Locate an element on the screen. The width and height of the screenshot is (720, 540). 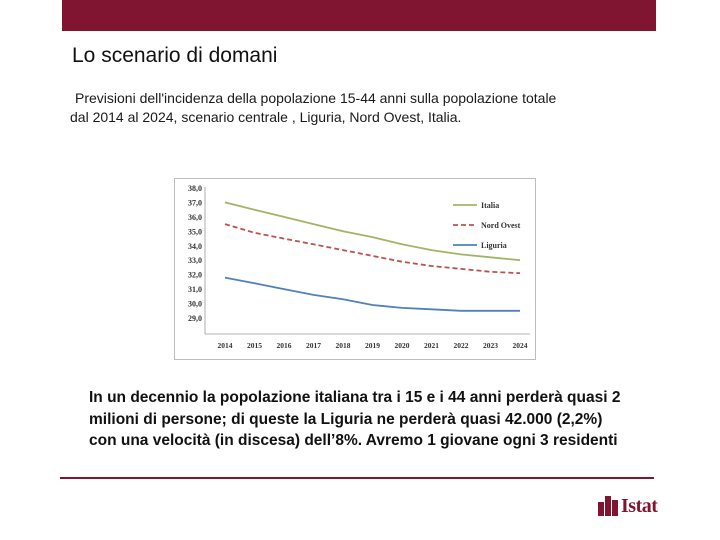
y-tick-label: 32,0 is located at coordinates (195, 275).